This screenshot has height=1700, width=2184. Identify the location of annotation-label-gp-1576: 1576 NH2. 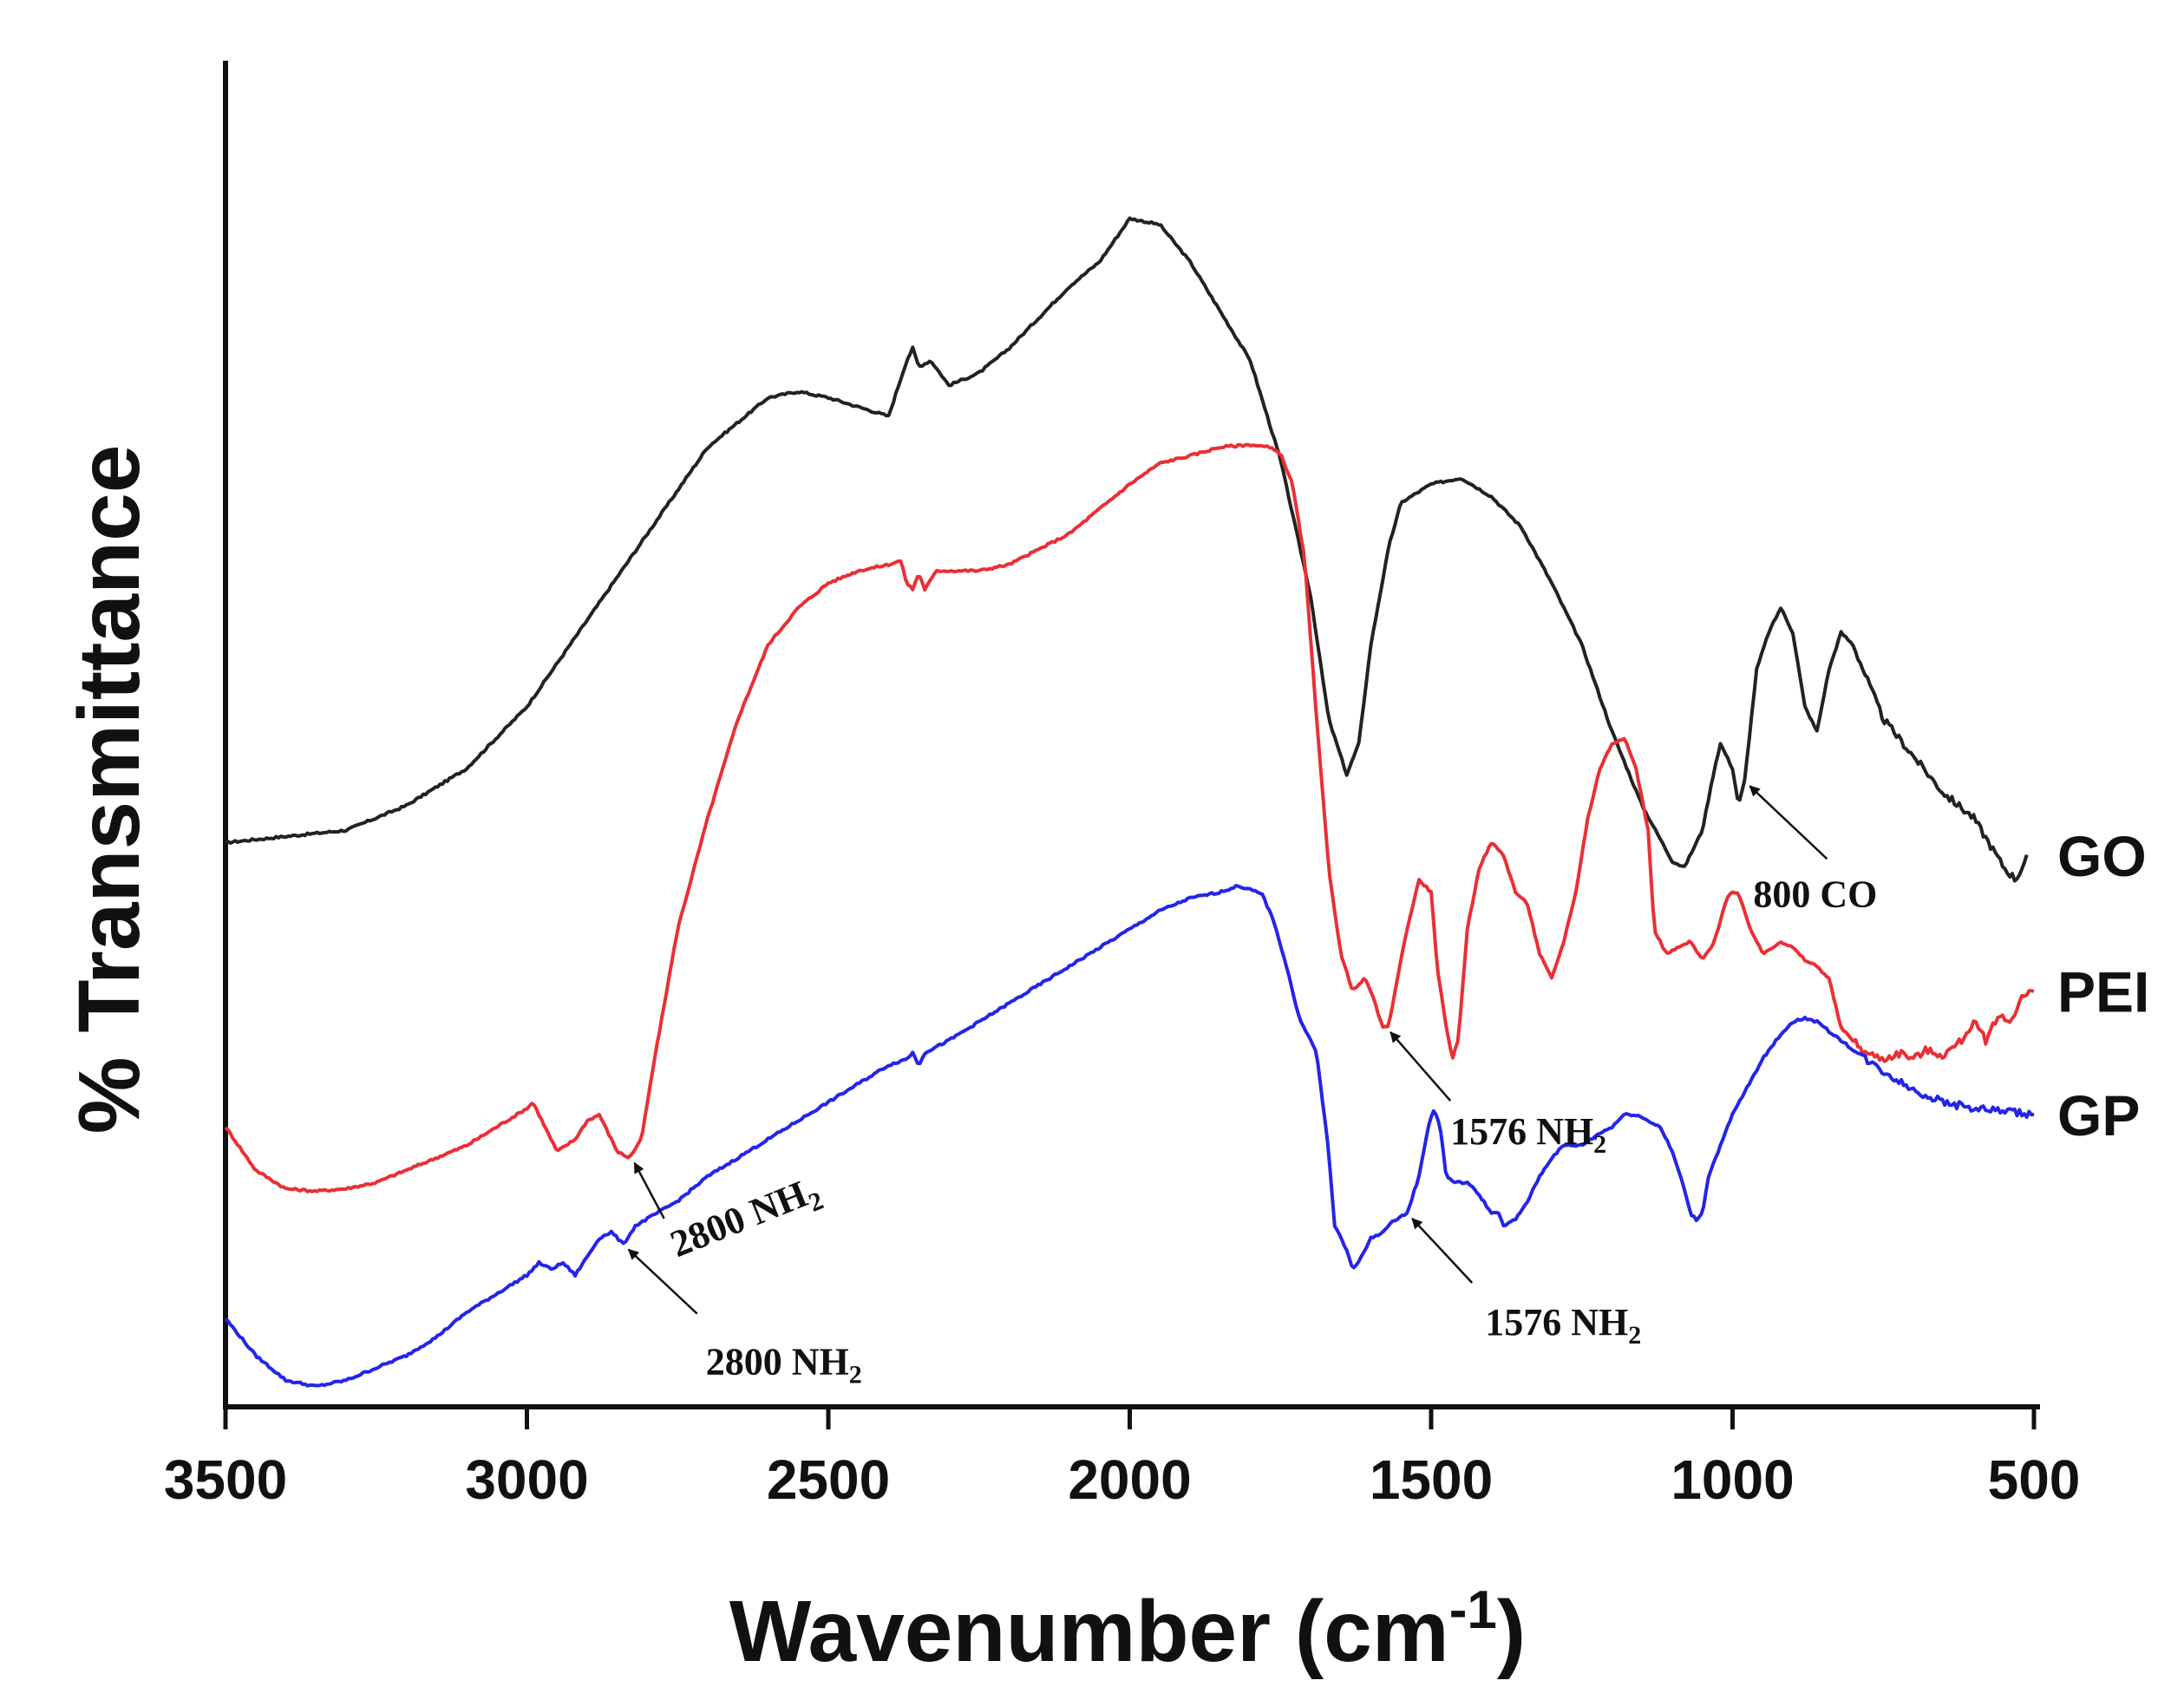
(1563, 1325).